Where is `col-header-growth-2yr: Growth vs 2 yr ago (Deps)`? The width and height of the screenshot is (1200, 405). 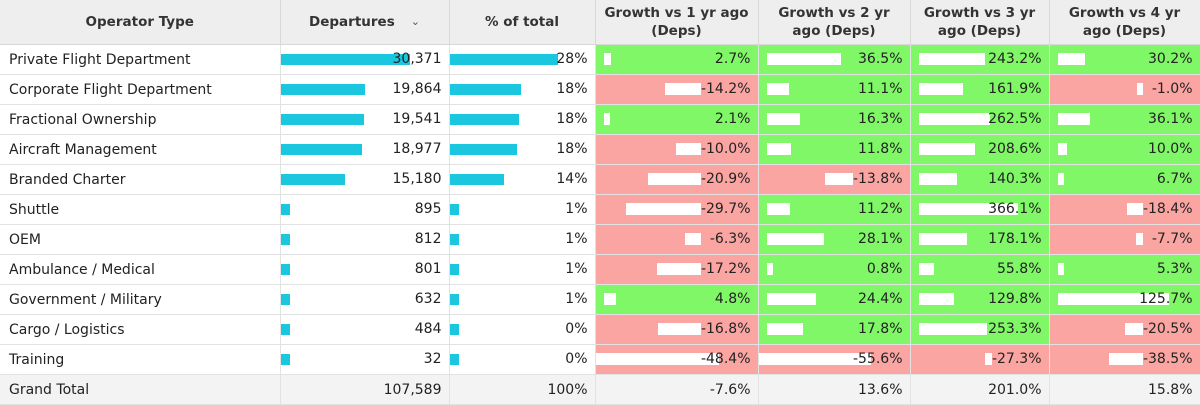
col-header-growth-2yr: Growth vs 2 yr ago (Deps) is located at coordinates (834, 22).